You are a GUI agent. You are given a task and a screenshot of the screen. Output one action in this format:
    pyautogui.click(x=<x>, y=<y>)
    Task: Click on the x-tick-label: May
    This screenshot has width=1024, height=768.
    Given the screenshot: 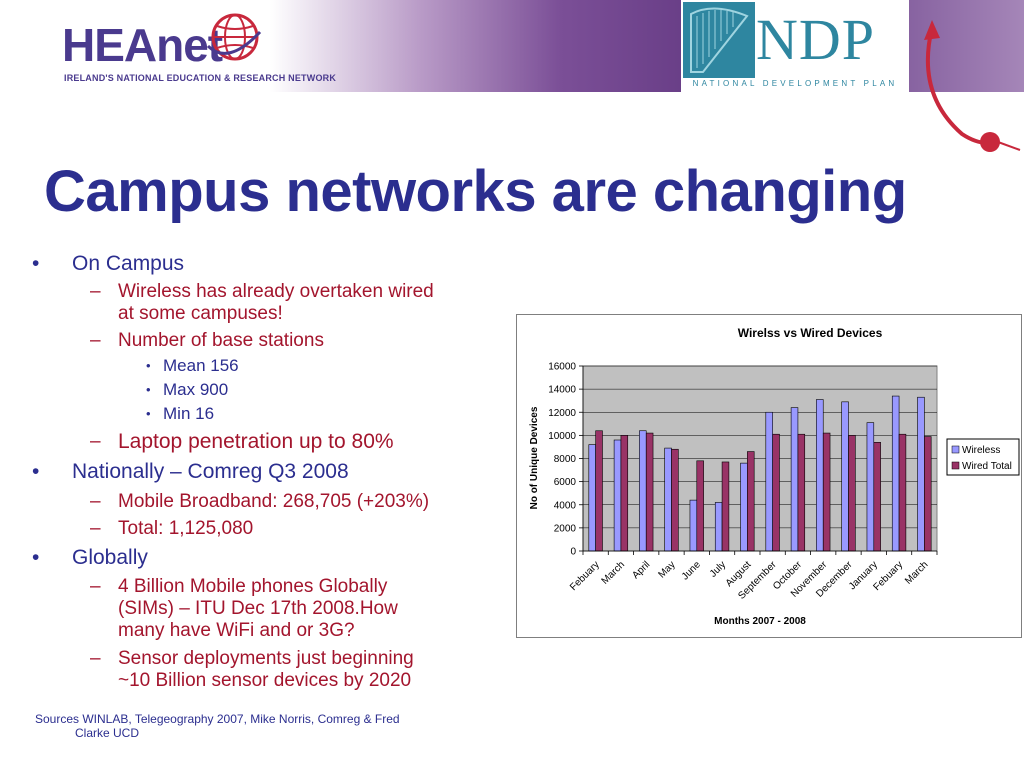 What is the action you would take?
    pyautogui.click(x=666, y=569)
    